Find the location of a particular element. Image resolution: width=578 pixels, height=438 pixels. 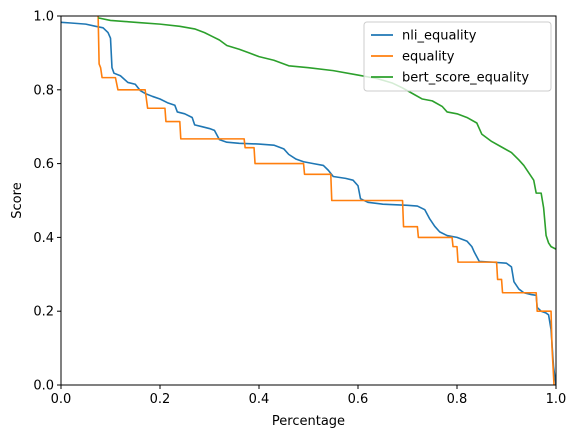

legend-label: equality is located at coordinates (428, 57).